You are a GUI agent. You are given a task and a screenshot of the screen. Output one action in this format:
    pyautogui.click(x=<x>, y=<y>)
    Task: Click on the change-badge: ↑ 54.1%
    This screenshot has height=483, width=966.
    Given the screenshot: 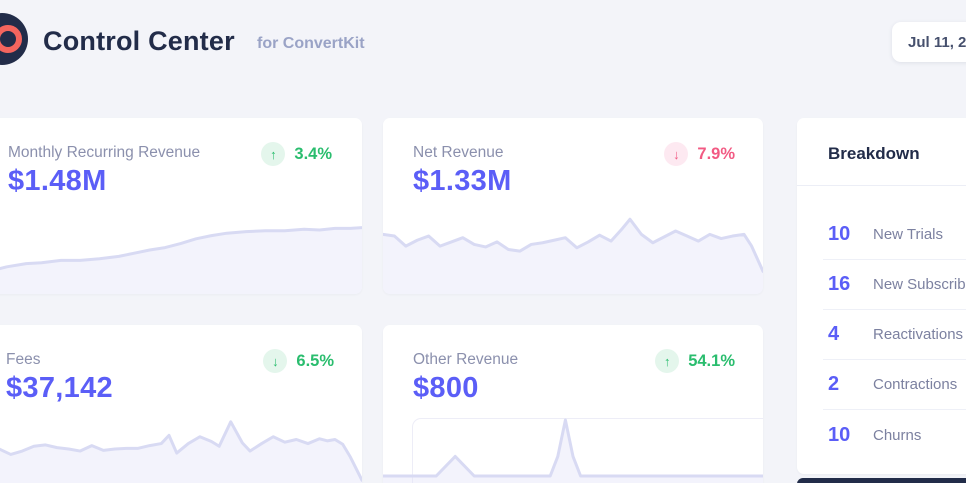 What is the action you would take?
    pyautogui.click(x=695, y=361)
    